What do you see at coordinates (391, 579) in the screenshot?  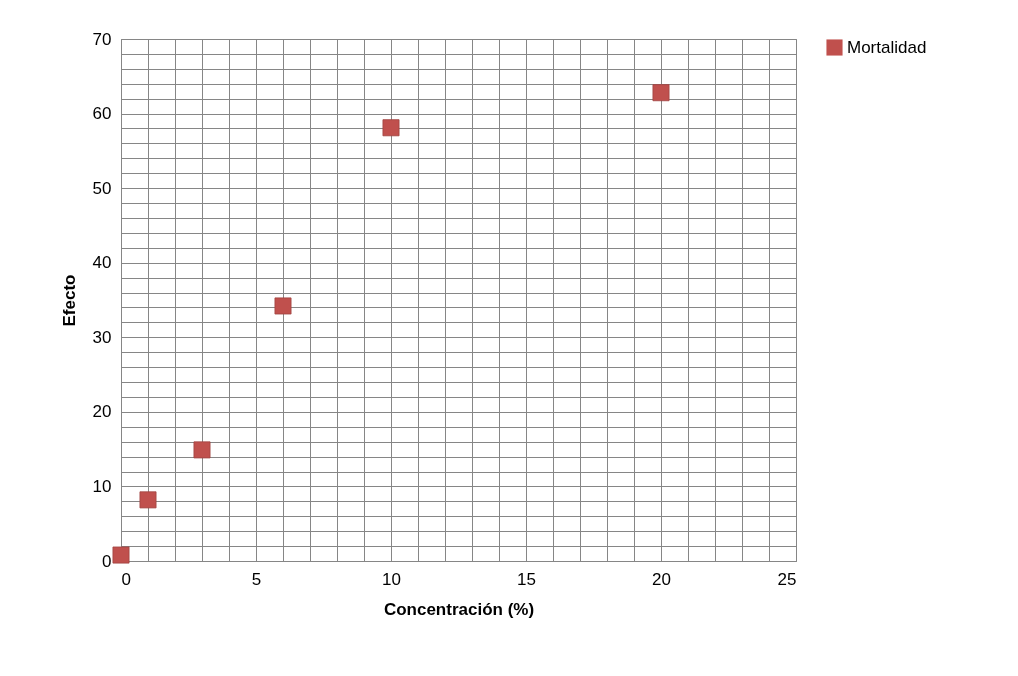 I see `x-tick-label: 10` at bounding box center [391, 579].